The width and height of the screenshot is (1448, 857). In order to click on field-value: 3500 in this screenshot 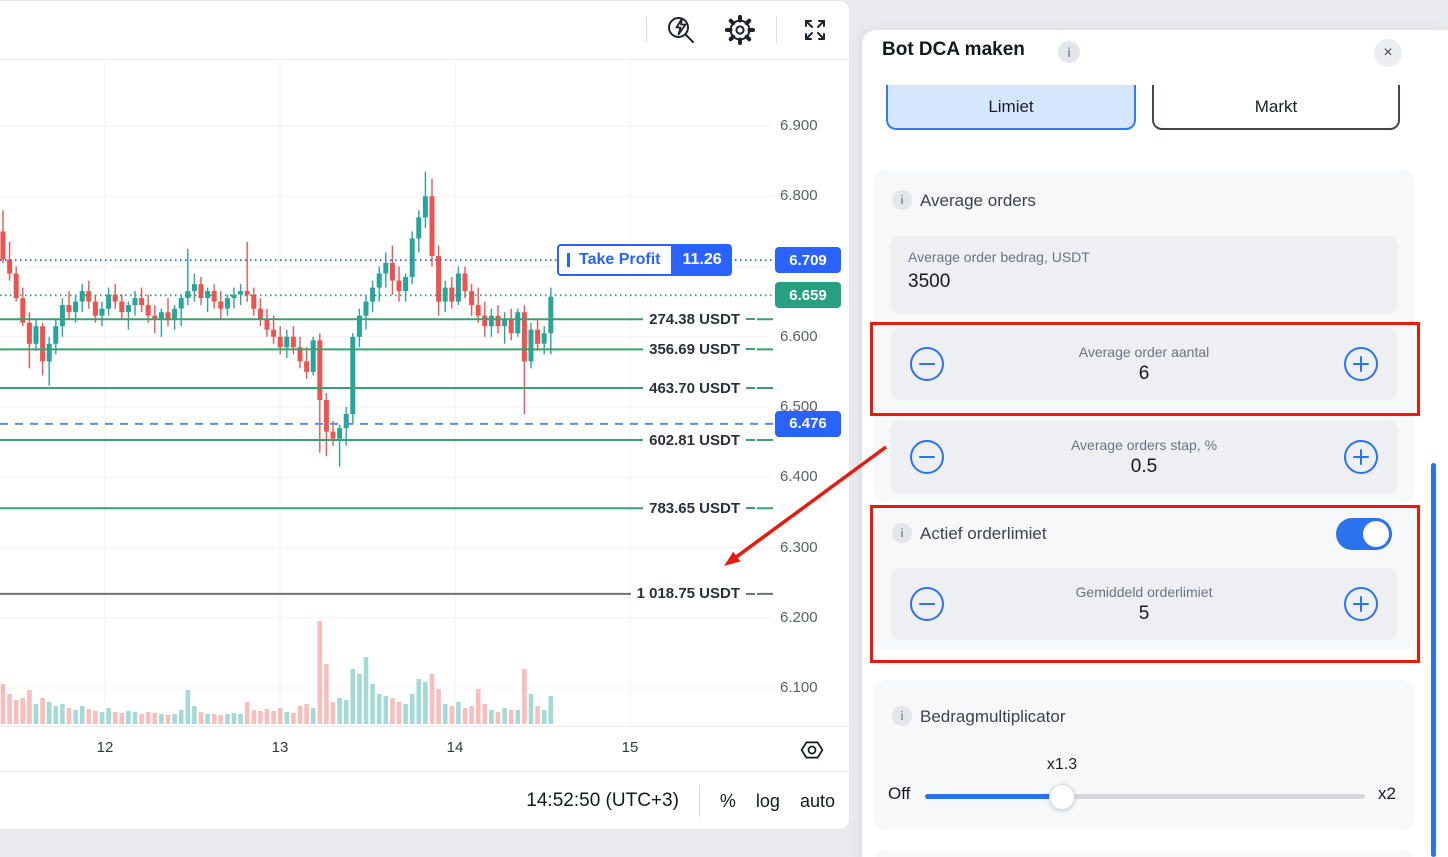, I will do `click(929, 281)`.